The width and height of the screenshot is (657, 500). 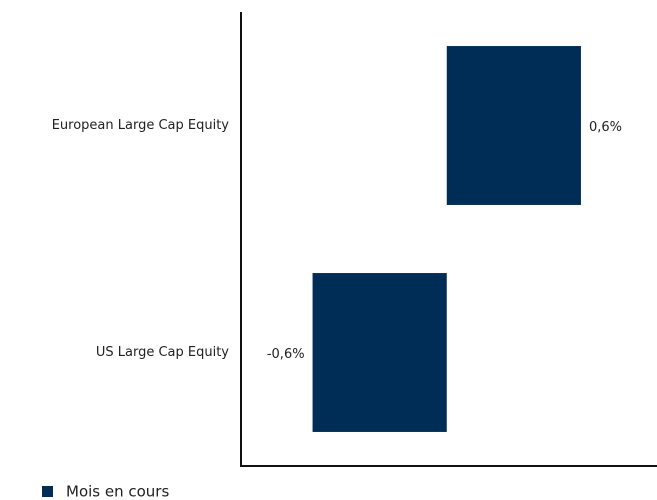 I want to click on data-label: 0,6%, so click(x=605, y=127).